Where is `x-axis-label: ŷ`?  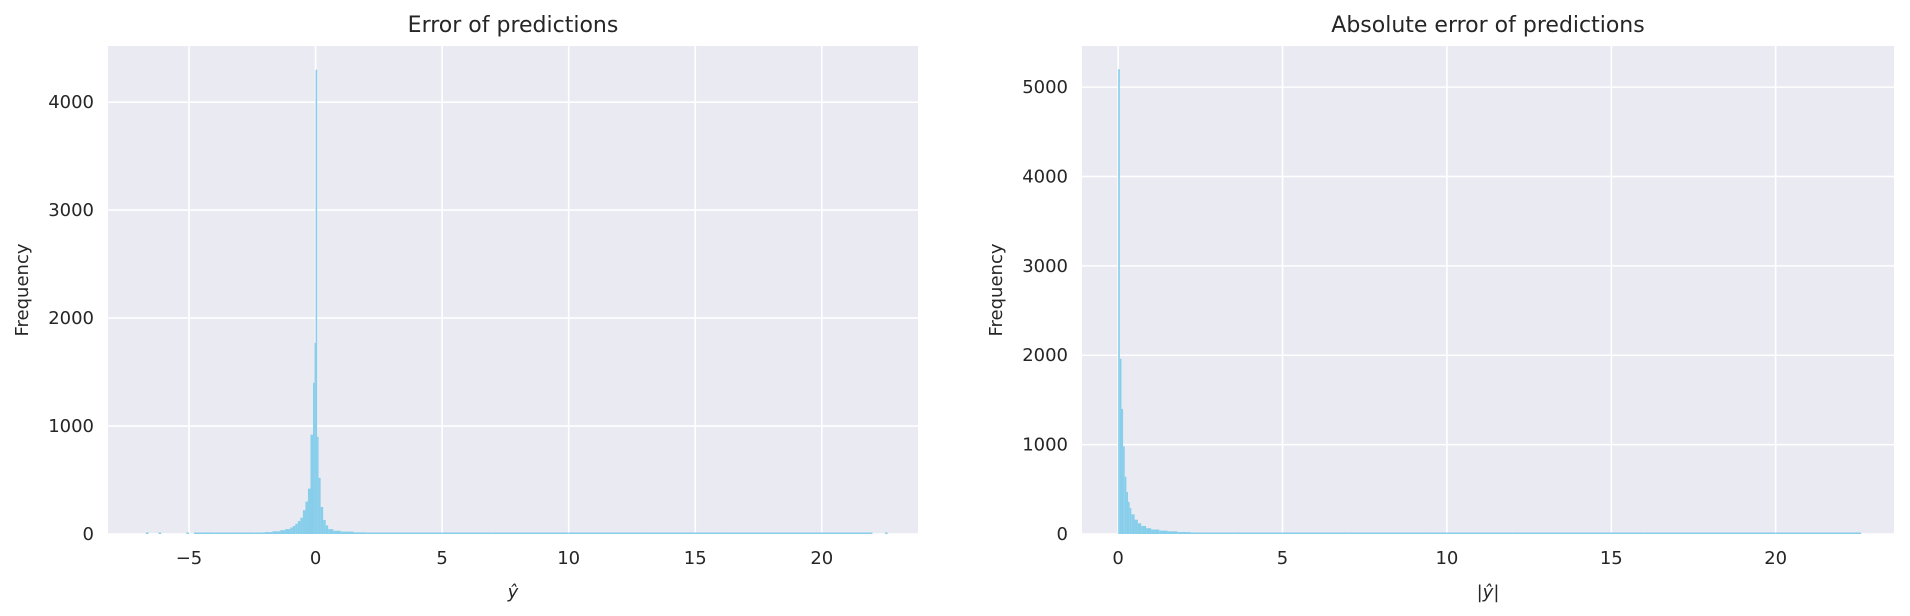 x-axis-label: ŷ is located at coordinates (513, 592).